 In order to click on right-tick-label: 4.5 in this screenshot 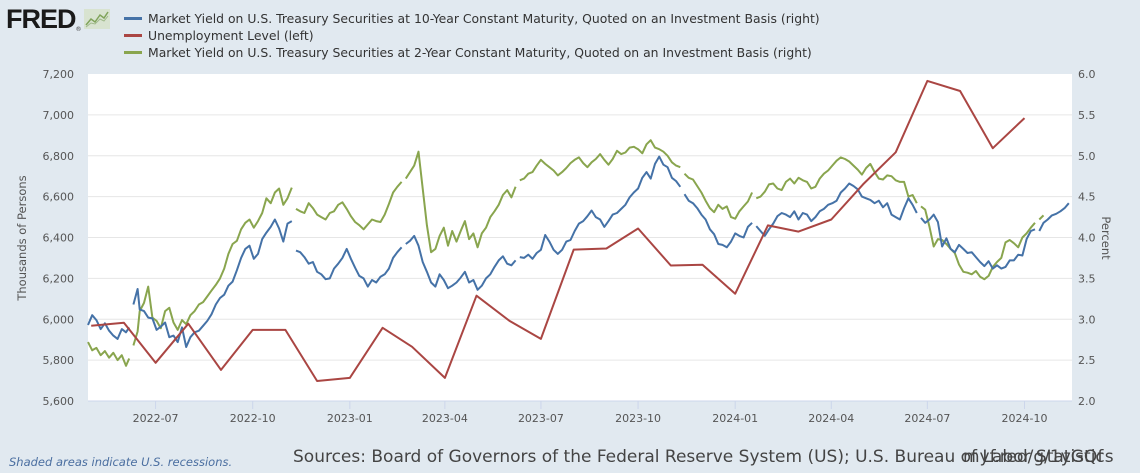, I will do `click(1087, 197)`.